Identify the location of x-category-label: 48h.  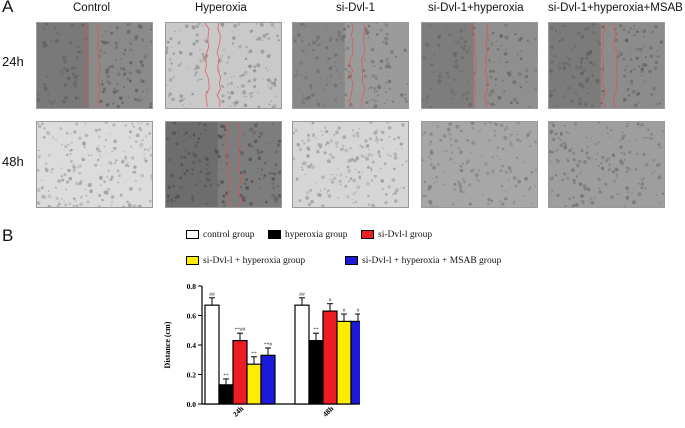
(328, 410).